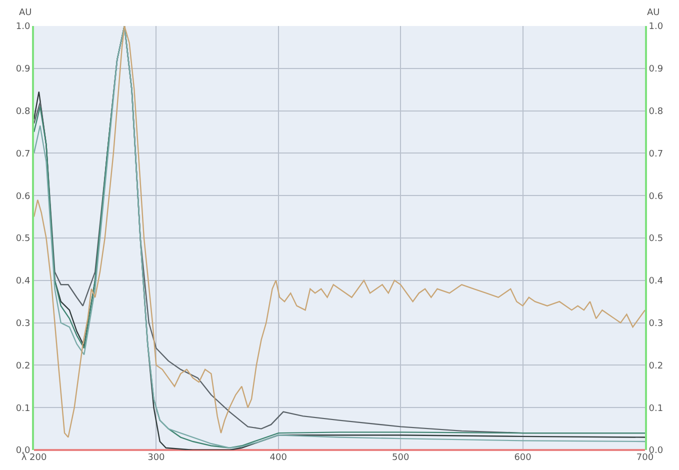  Describe the element at coordinates (23, 323) in the screenshot. I see `y-tick-label: 0.3` at that location.